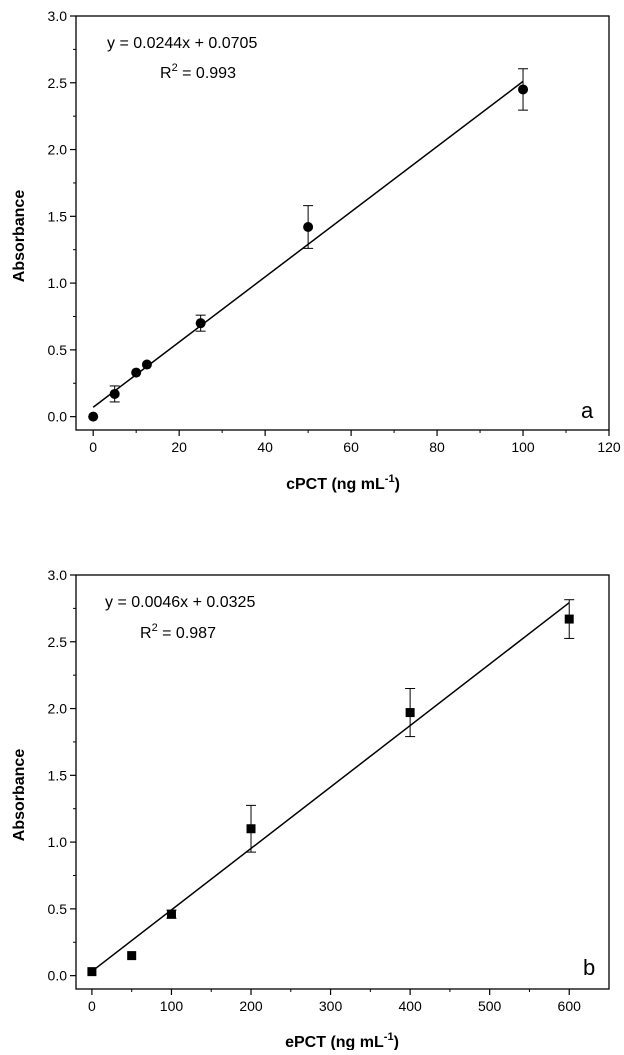  I want to click on x-axis-label: cPCT (ng mL-1), so click(343, 483).